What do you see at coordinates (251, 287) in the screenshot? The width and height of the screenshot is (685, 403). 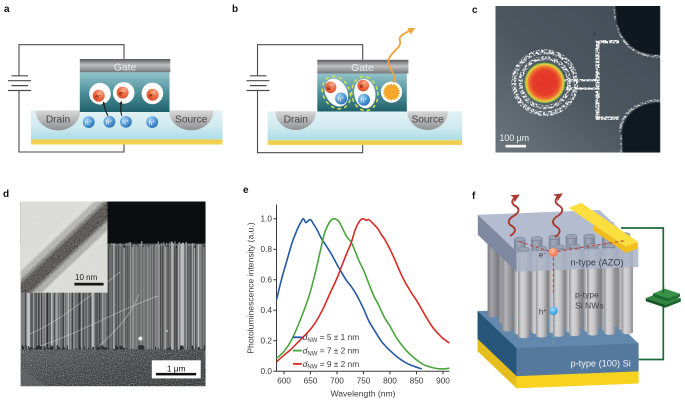 I see `svg-text:Photoluminescence intensity (a: Photoluminescence intensity (a.u.)` at bounding box center [251, 287].